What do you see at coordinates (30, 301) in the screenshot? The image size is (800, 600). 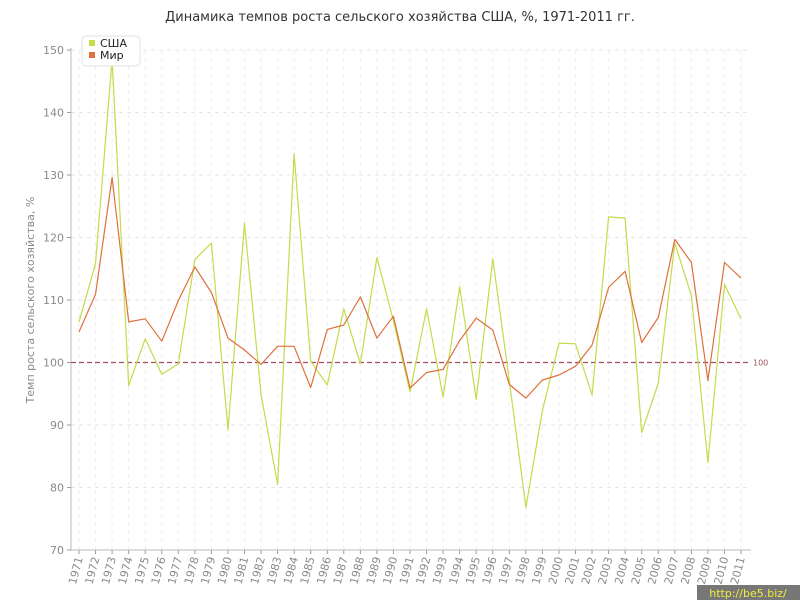 I see `y-axis-label: Темп роста сельского хозяйства, %` at bounding box center [30, 301].